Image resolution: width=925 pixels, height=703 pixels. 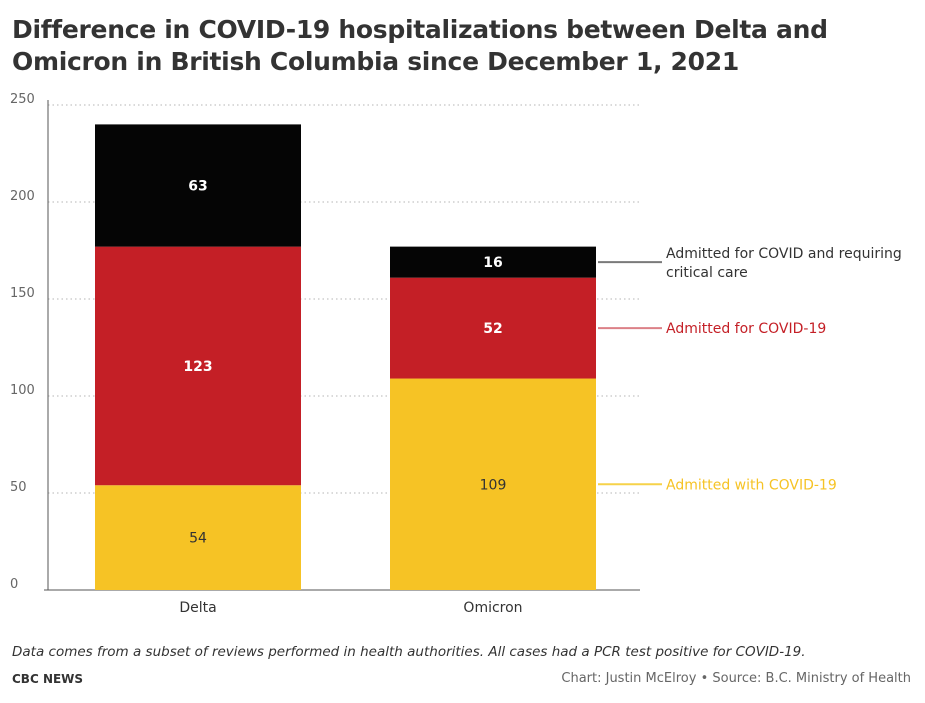 I want to click on data-label: 109, so click(x=493, y=485).